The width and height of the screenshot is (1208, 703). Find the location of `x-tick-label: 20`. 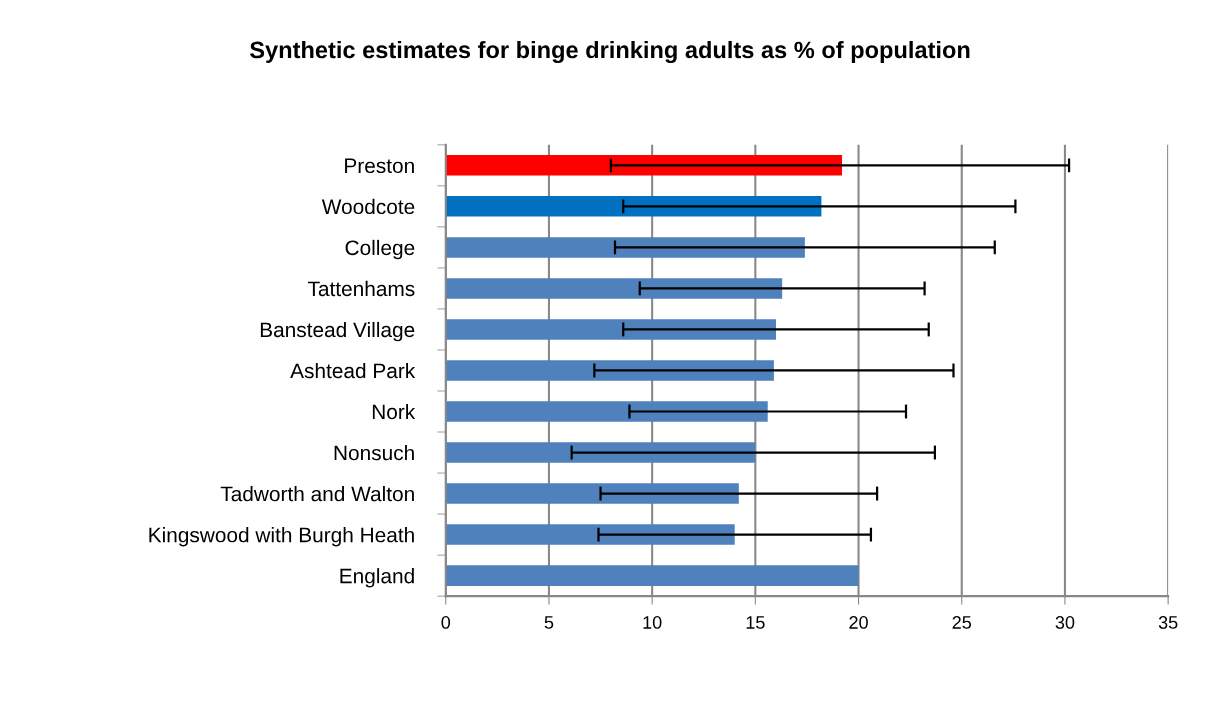

x-tick-label: 20 is located at coordinates (858, 622).